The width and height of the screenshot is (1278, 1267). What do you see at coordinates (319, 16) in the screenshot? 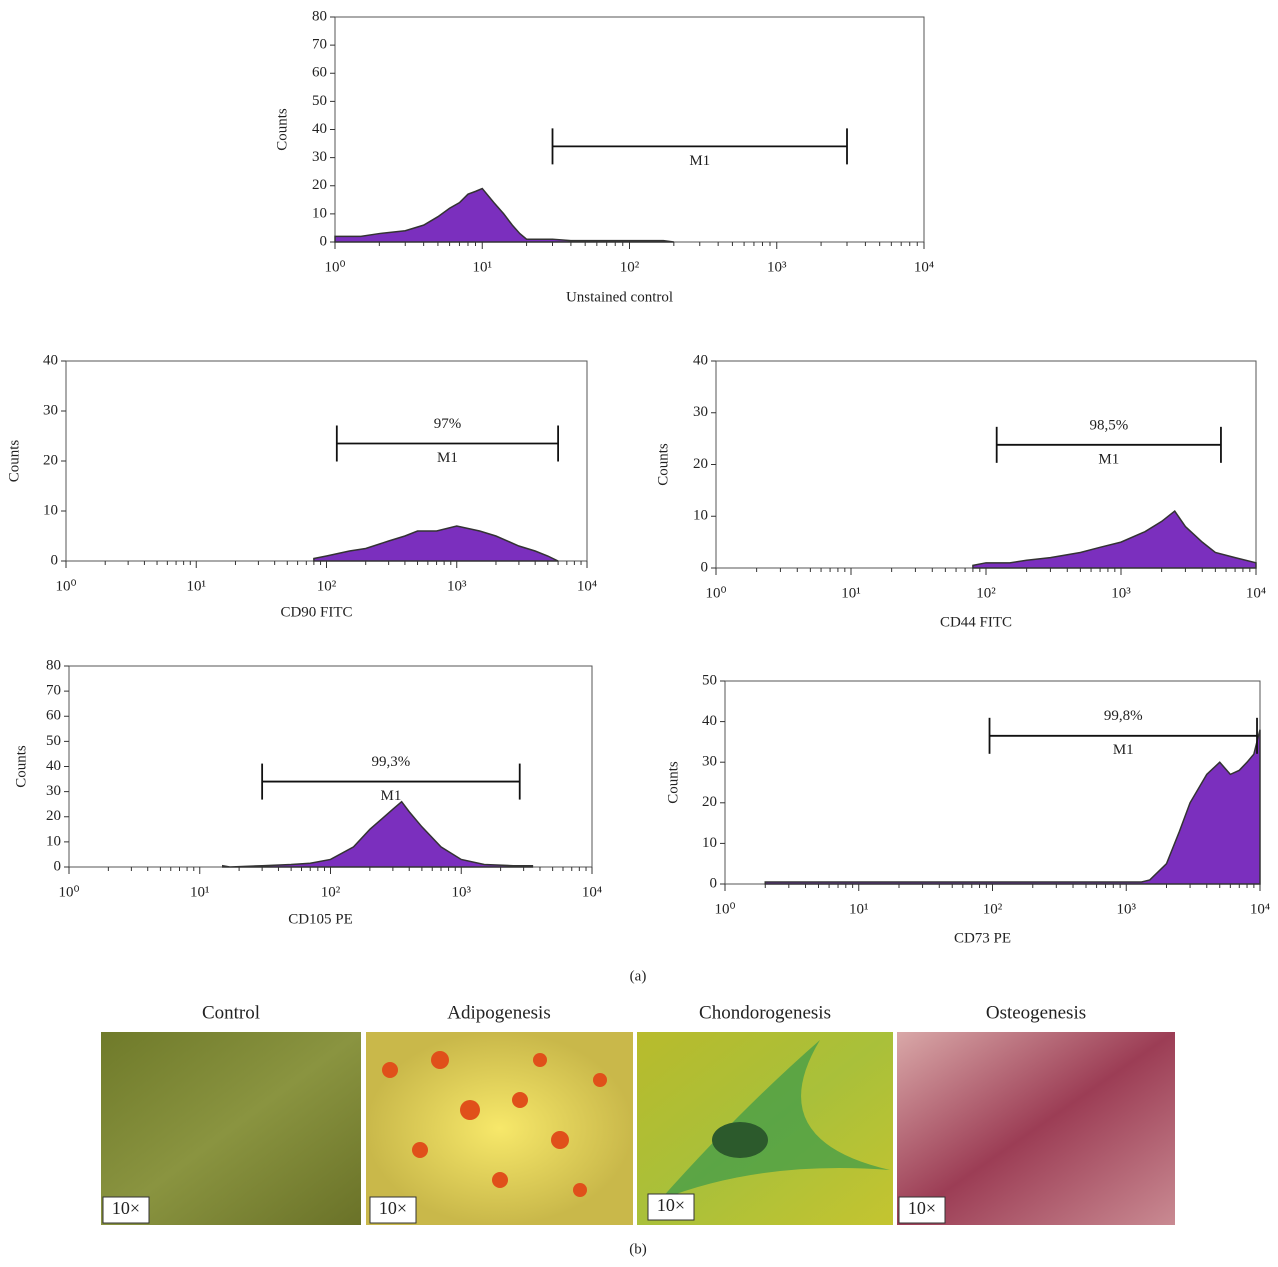
I see `y-tick-label: 80` at bounding box center [319, 16].